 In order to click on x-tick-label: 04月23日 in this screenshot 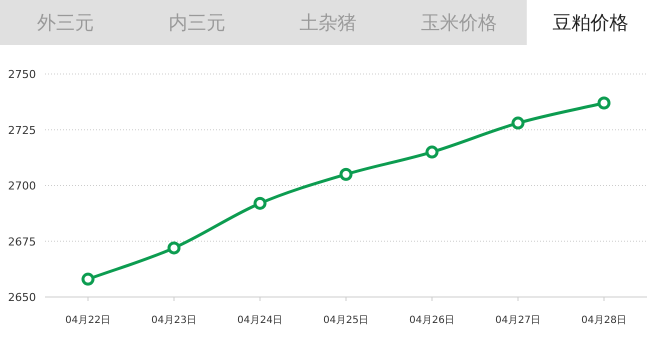, I will do `click(174, 320)`.